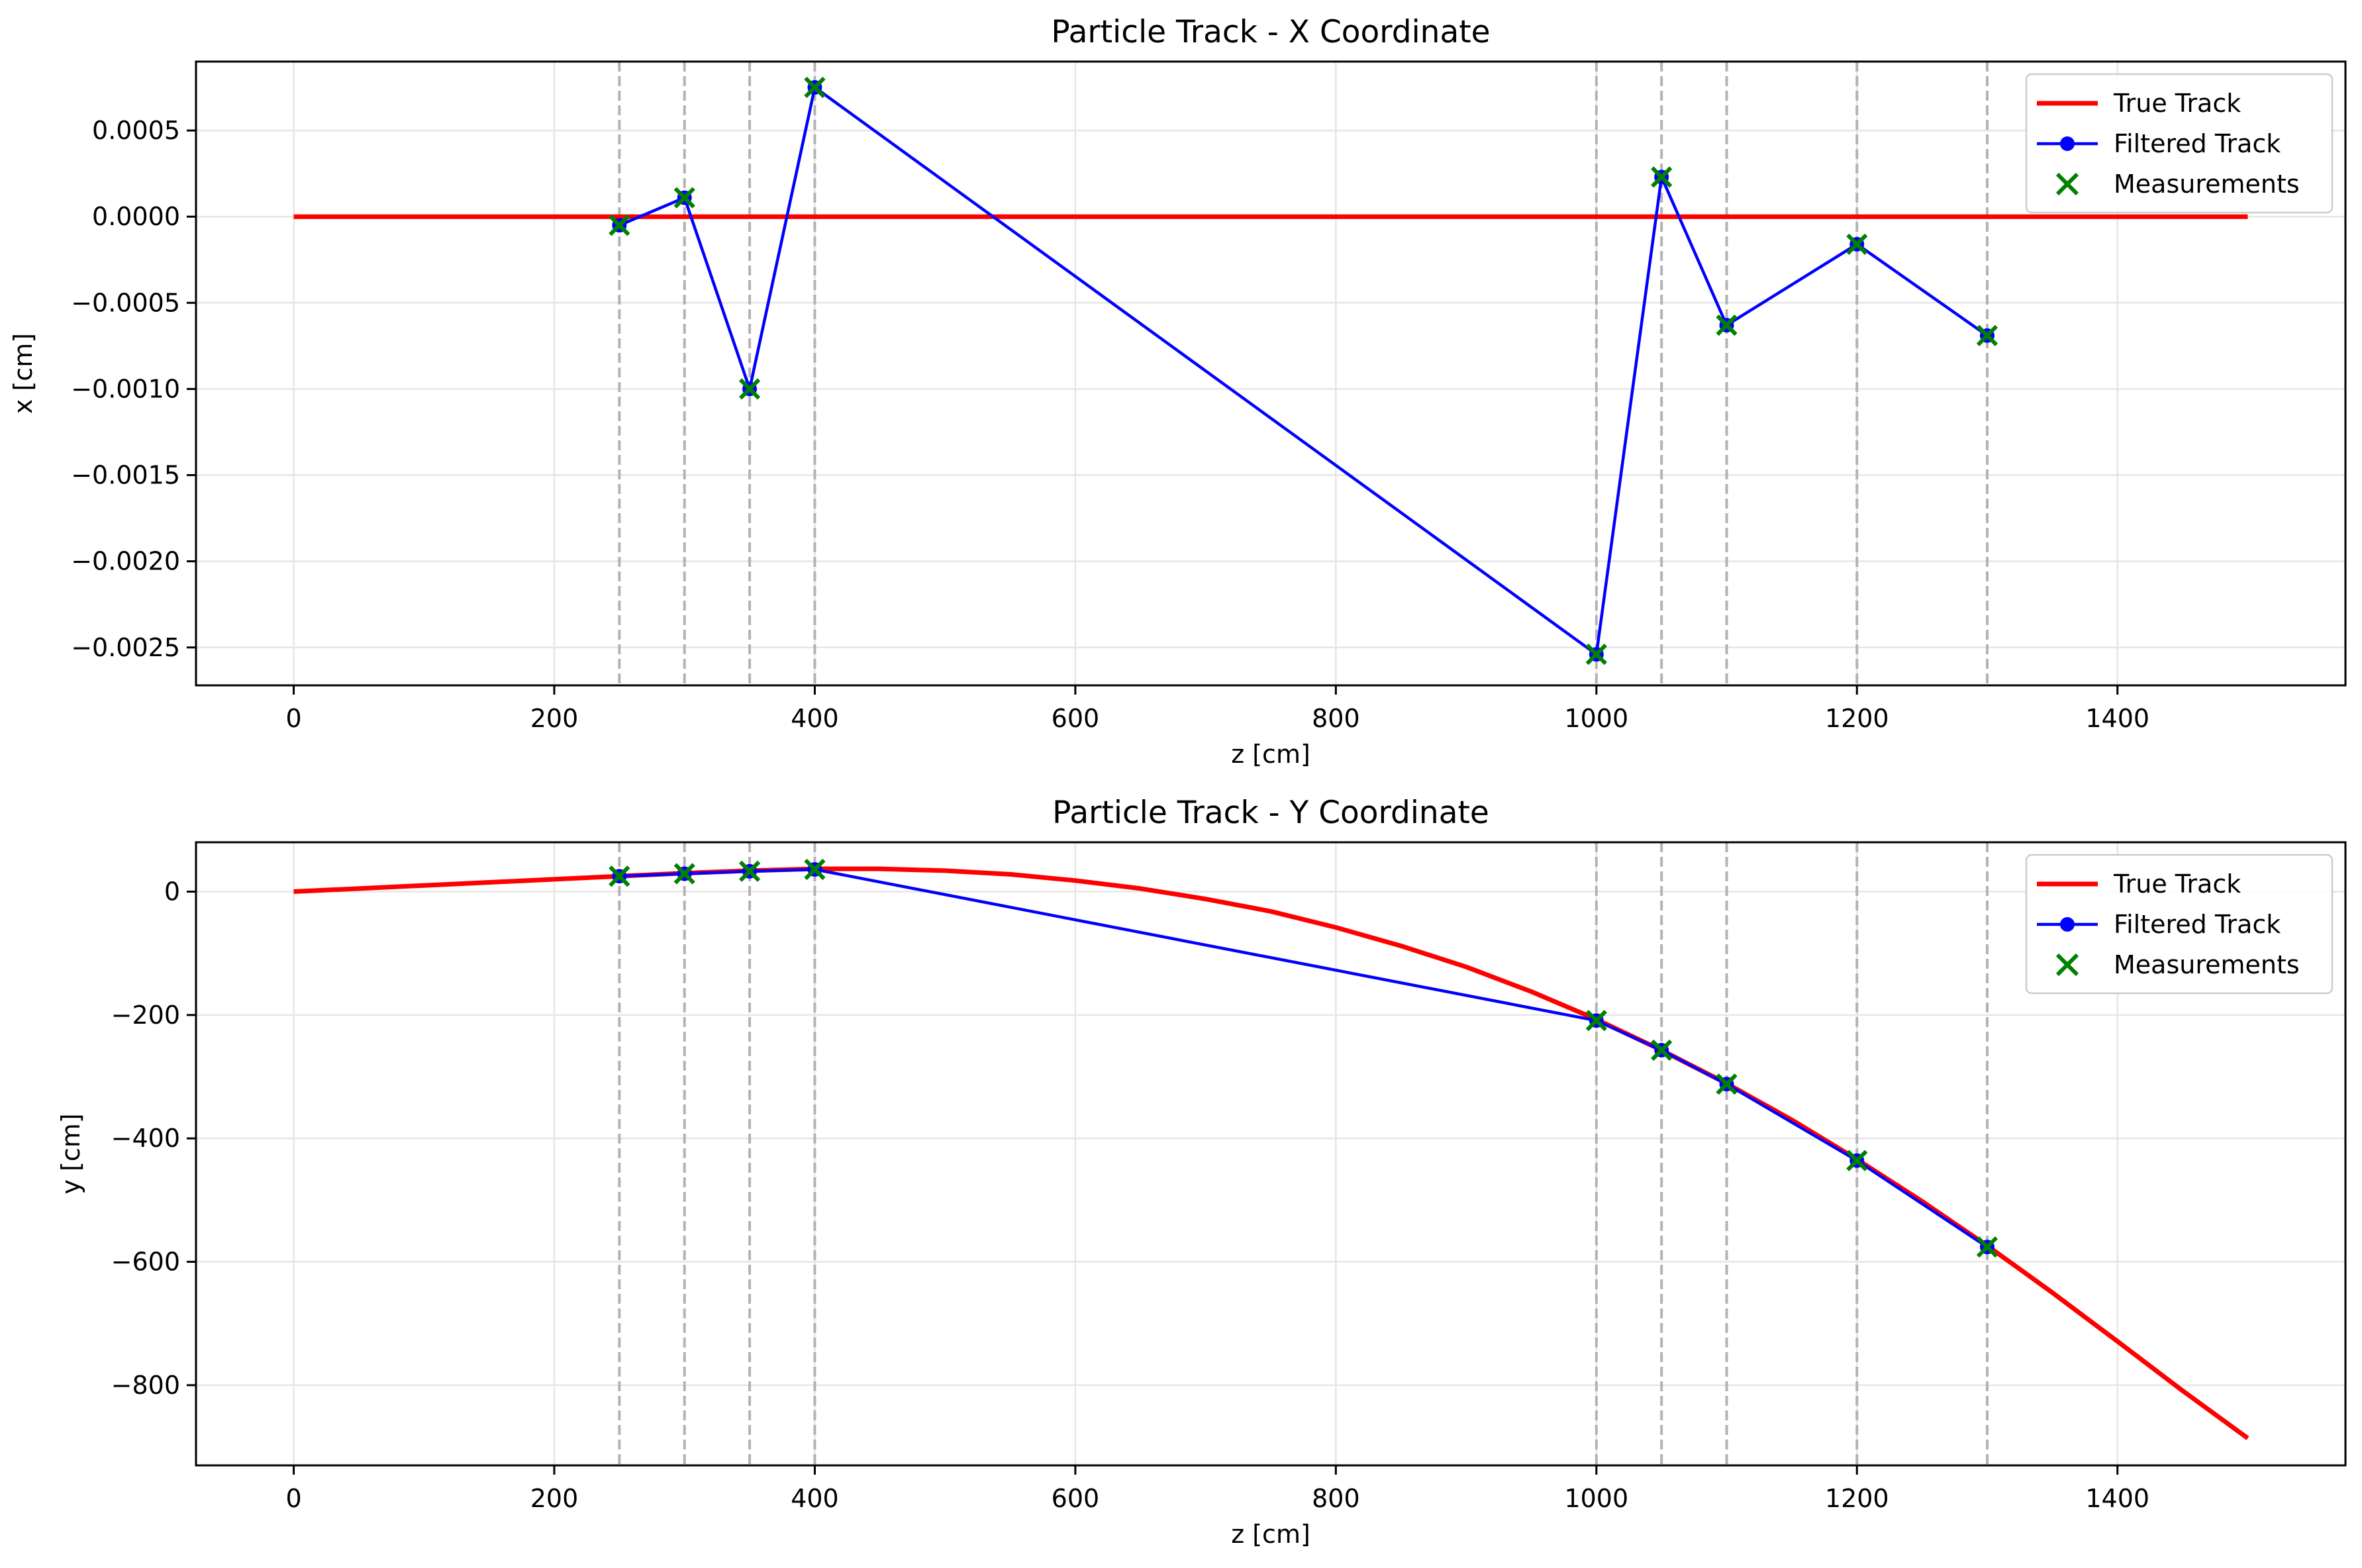 The height and width of the screenshot is (1568, 2362). What do you see at coordinates (125, 475) in the screenshot?
I see `y-tick-label: −0.0015` at bounding box center [125, 475].